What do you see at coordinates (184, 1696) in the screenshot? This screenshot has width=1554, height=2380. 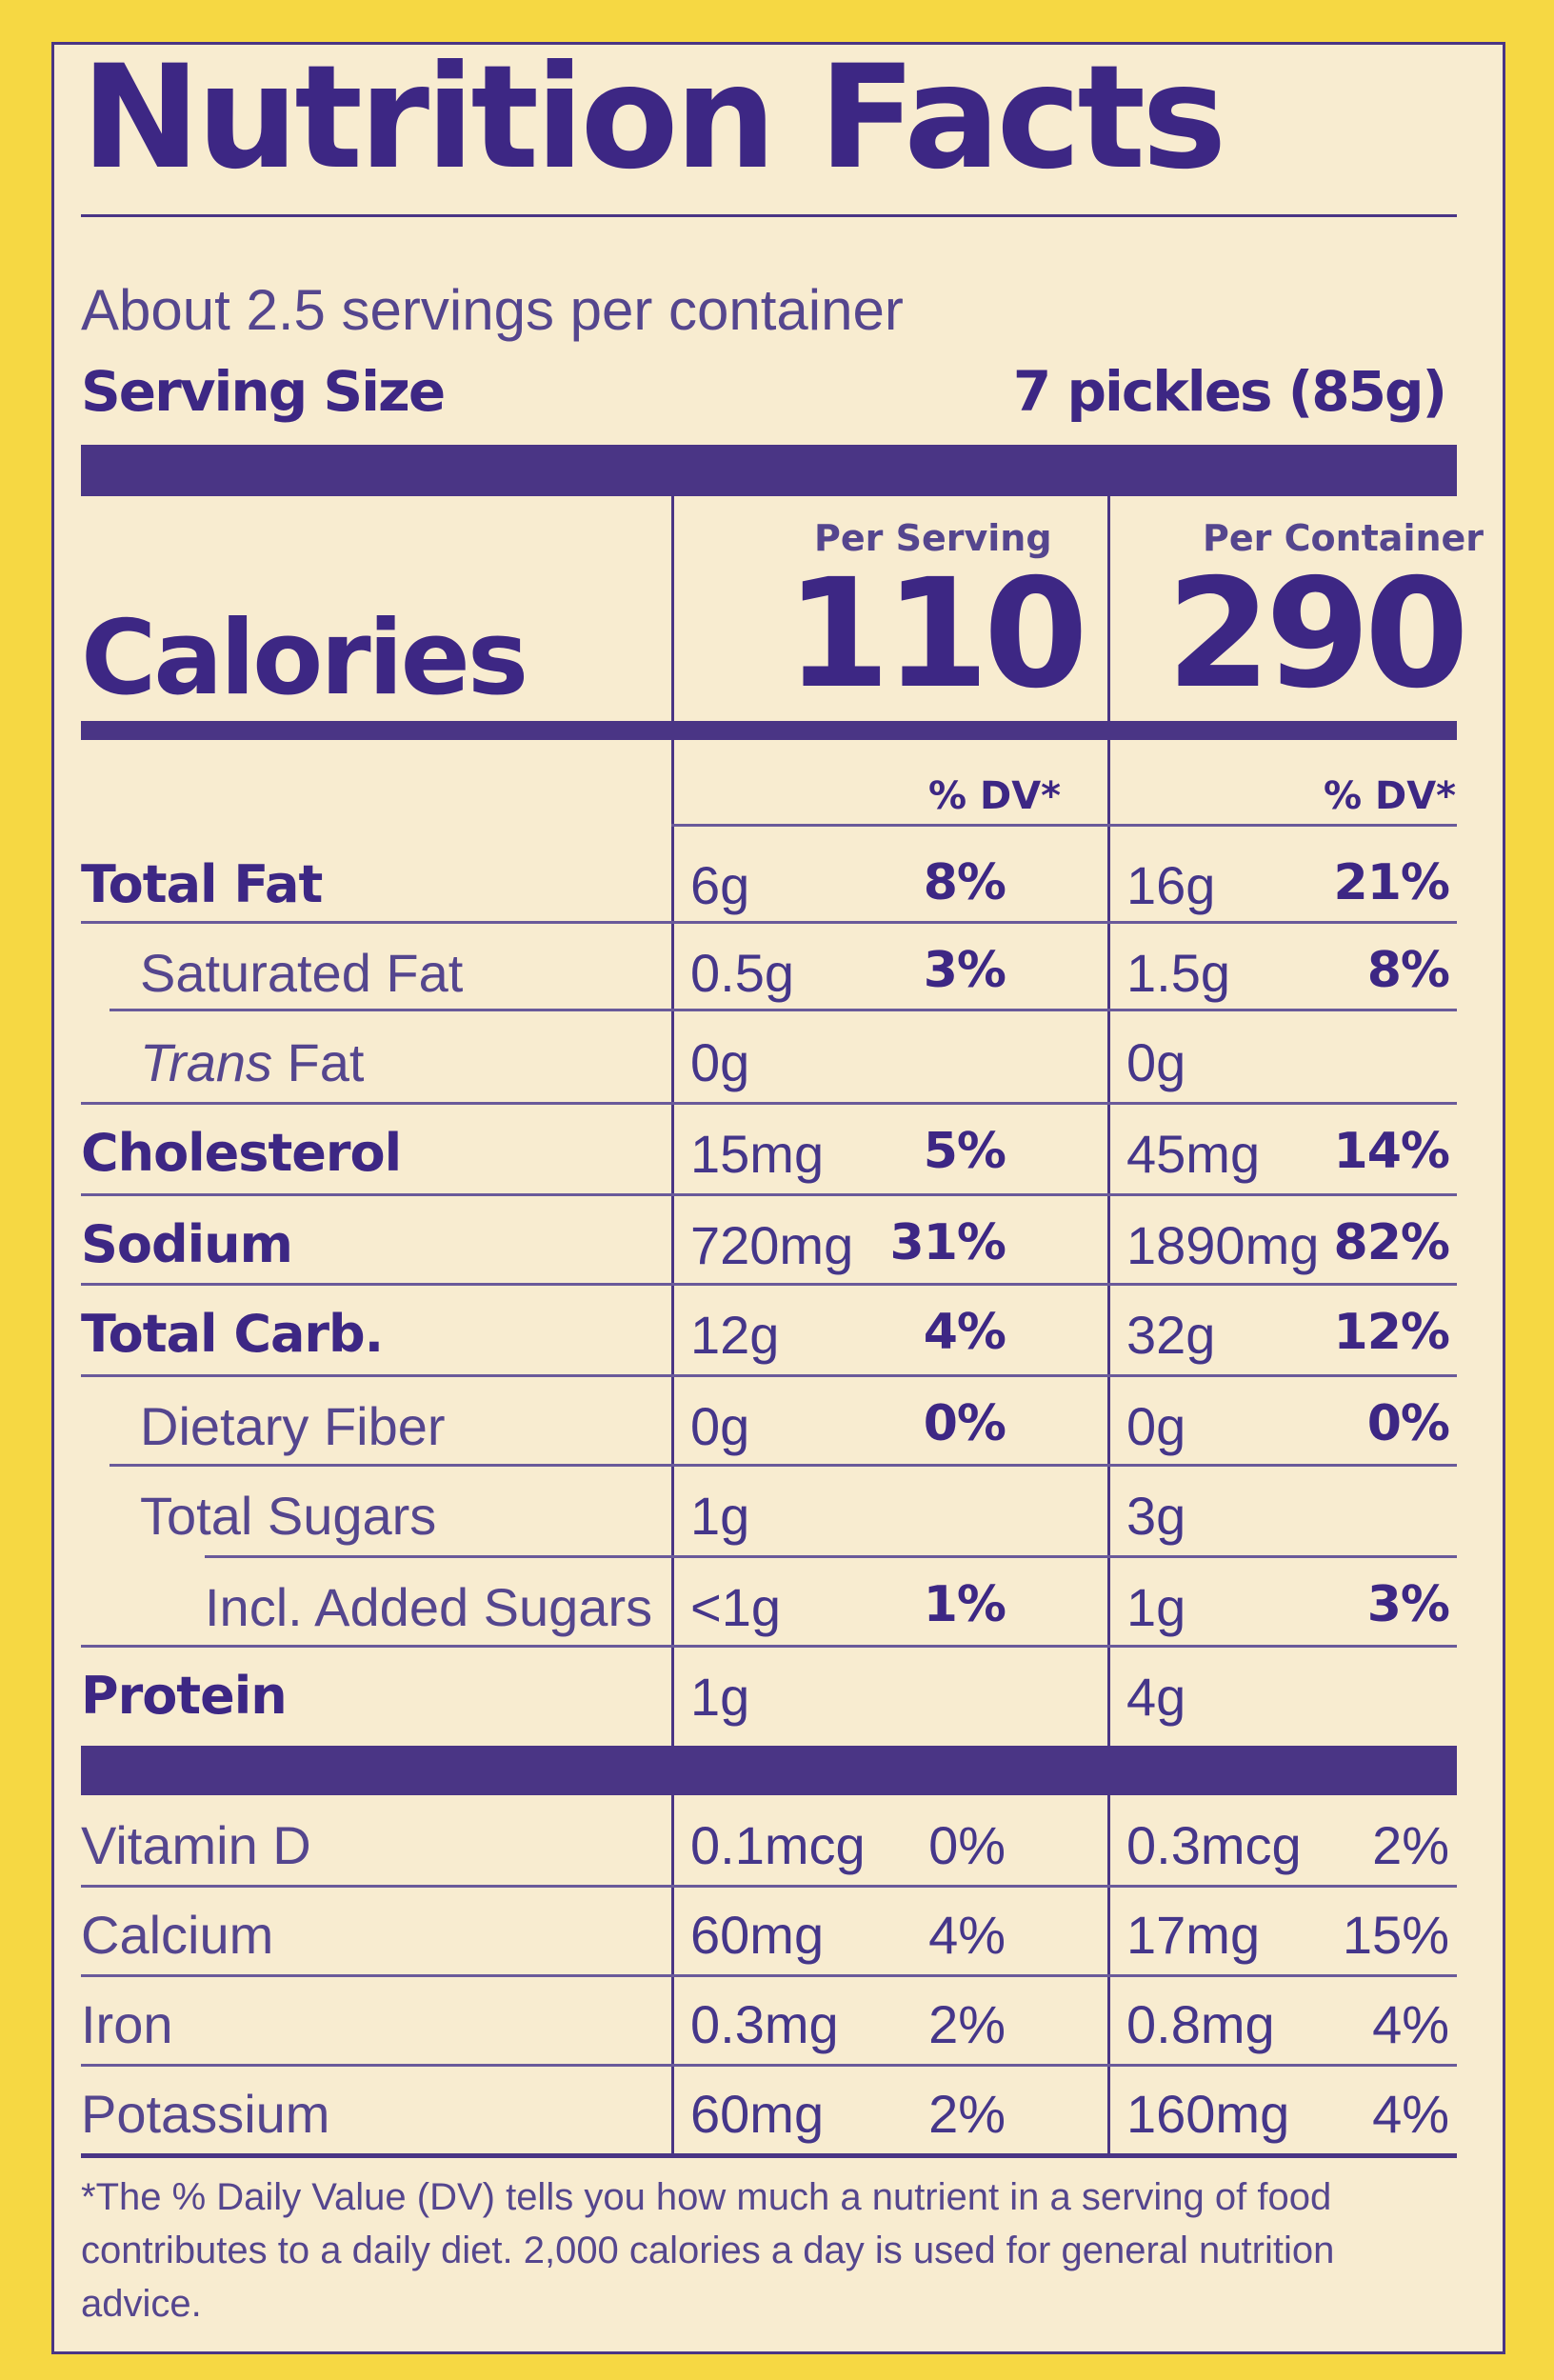 I see `nutrient-name: Protein` at bounding box center [184, 1696].